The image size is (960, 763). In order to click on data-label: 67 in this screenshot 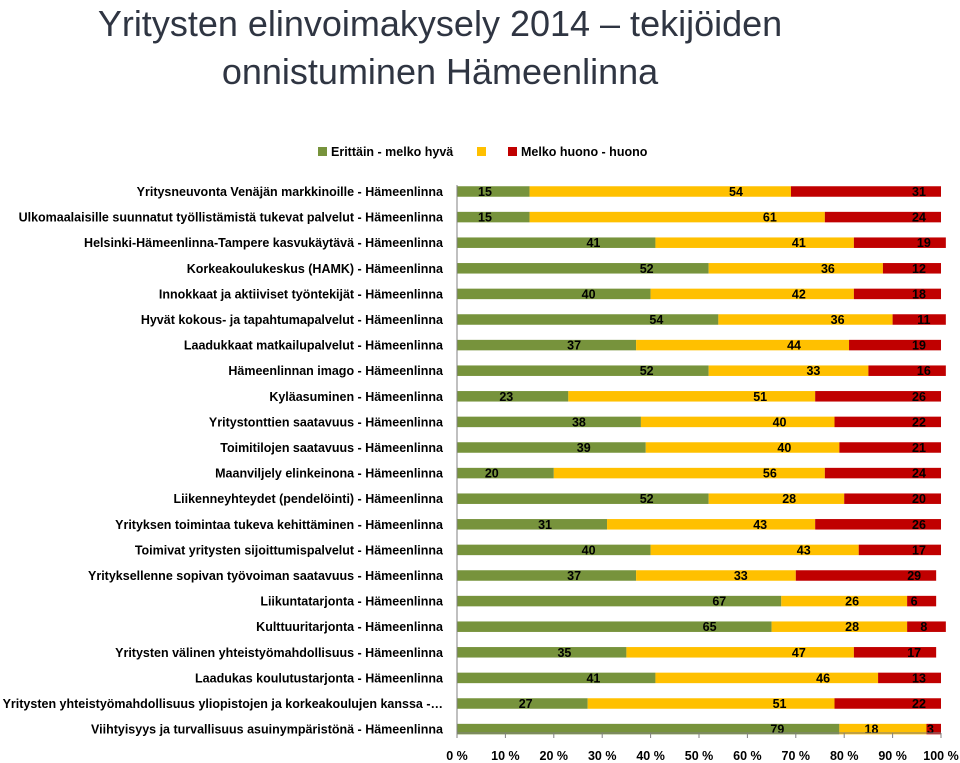, I will do `click(719, 602)`.